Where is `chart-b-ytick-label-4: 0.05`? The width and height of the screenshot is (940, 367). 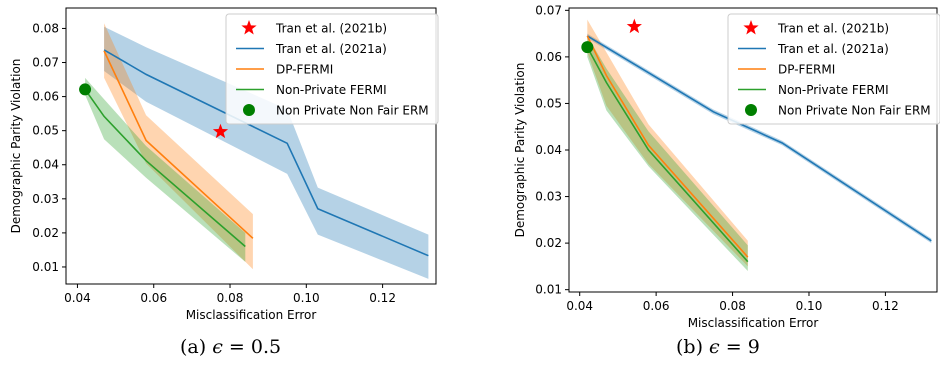
chart-b-ytick-label-4: 0.05 is located at coordinates (548, 103).